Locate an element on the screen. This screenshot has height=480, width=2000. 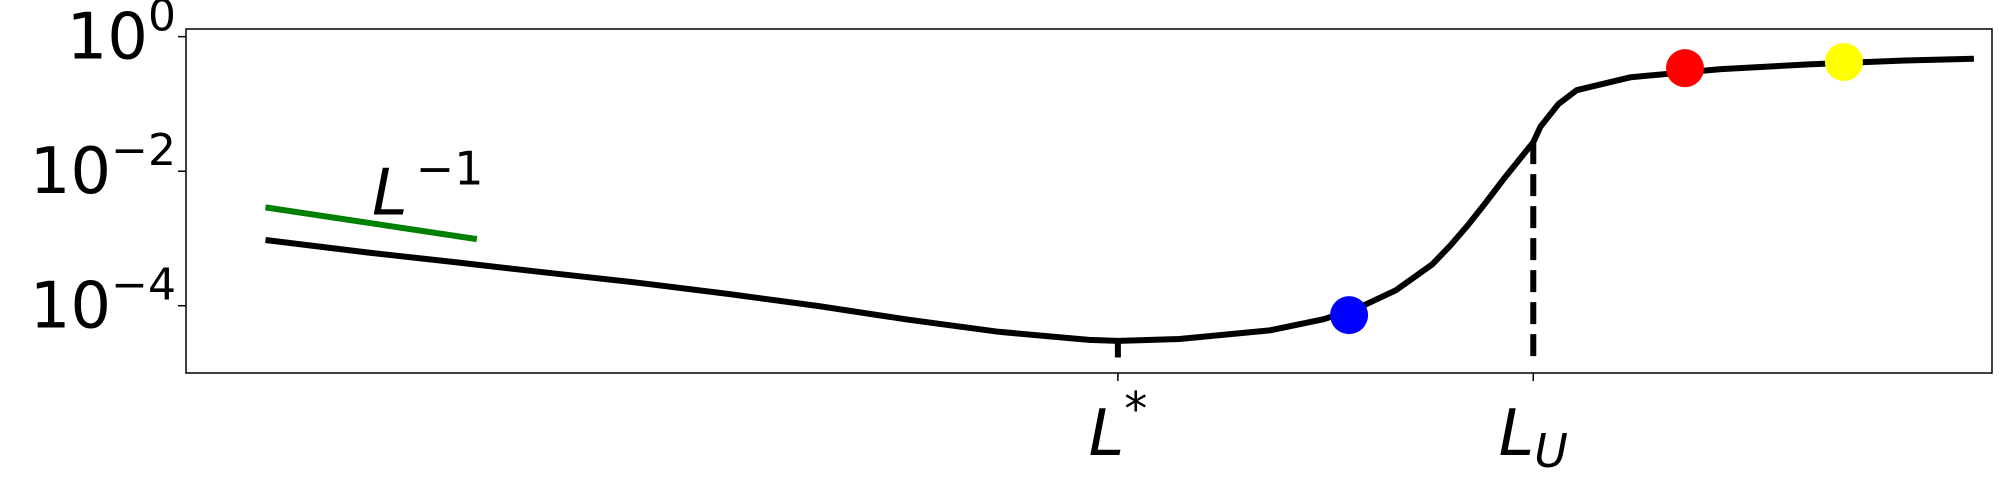
y-tick-label-0: 100 is located at coordinates (121, 37).